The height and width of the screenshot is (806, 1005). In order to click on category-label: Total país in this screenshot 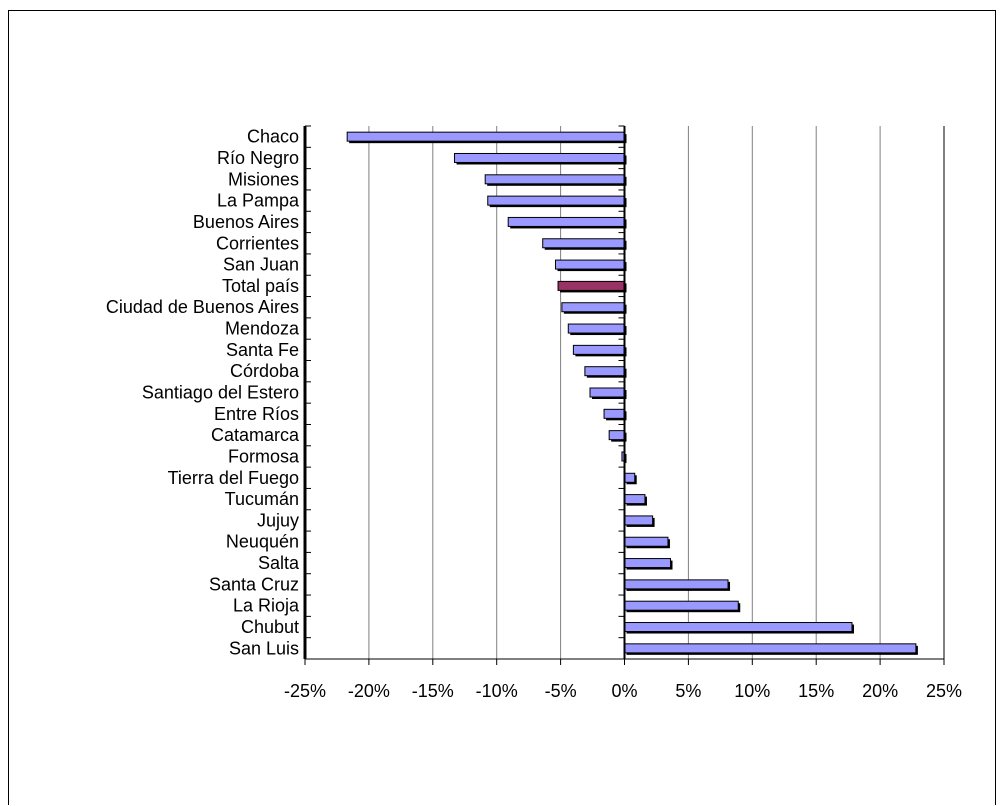, I will do `click(260, 286)`.